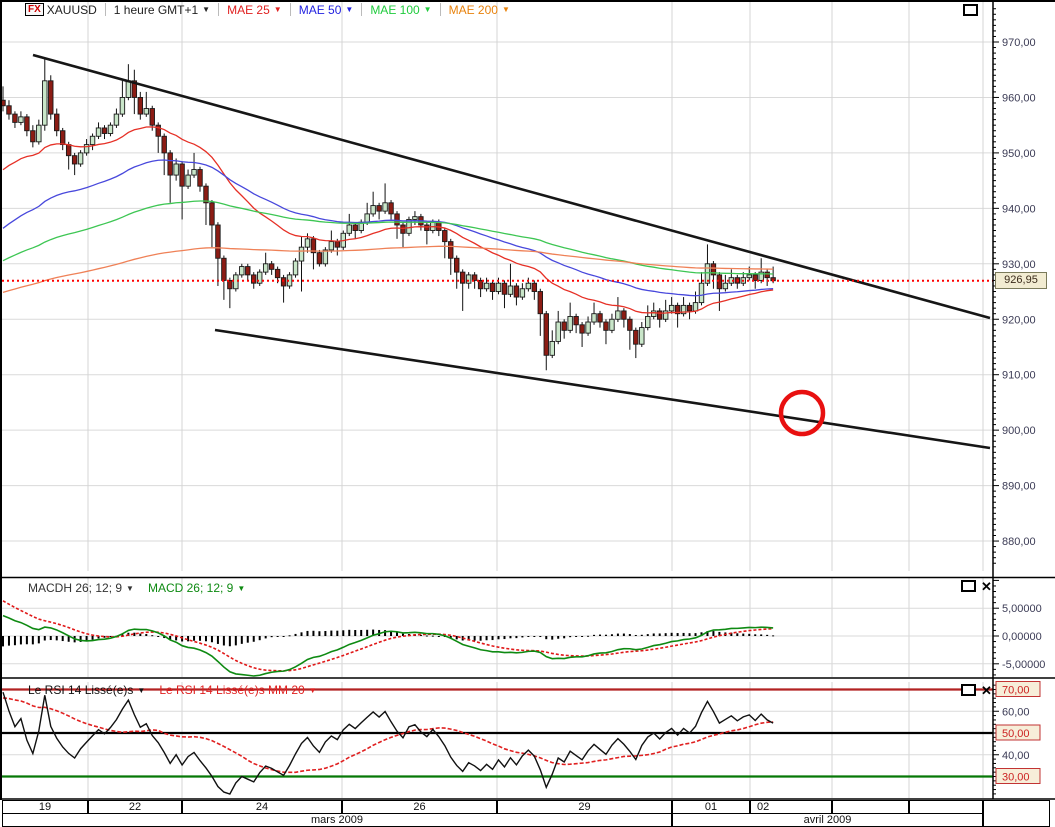 The image size is (1055, 827). Describe the element at coordinates (320, 9) in the screenshot. I see `ma-50-label: MAE 50` at that location.